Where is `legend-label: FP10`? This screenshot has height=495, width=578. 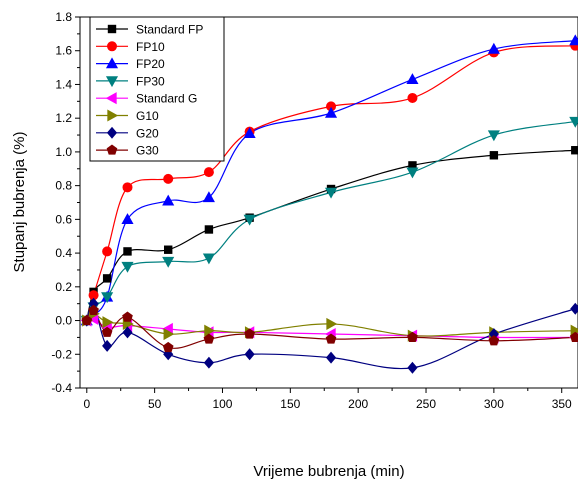 legend-label: FP10 is located at coordinates (150, 47).